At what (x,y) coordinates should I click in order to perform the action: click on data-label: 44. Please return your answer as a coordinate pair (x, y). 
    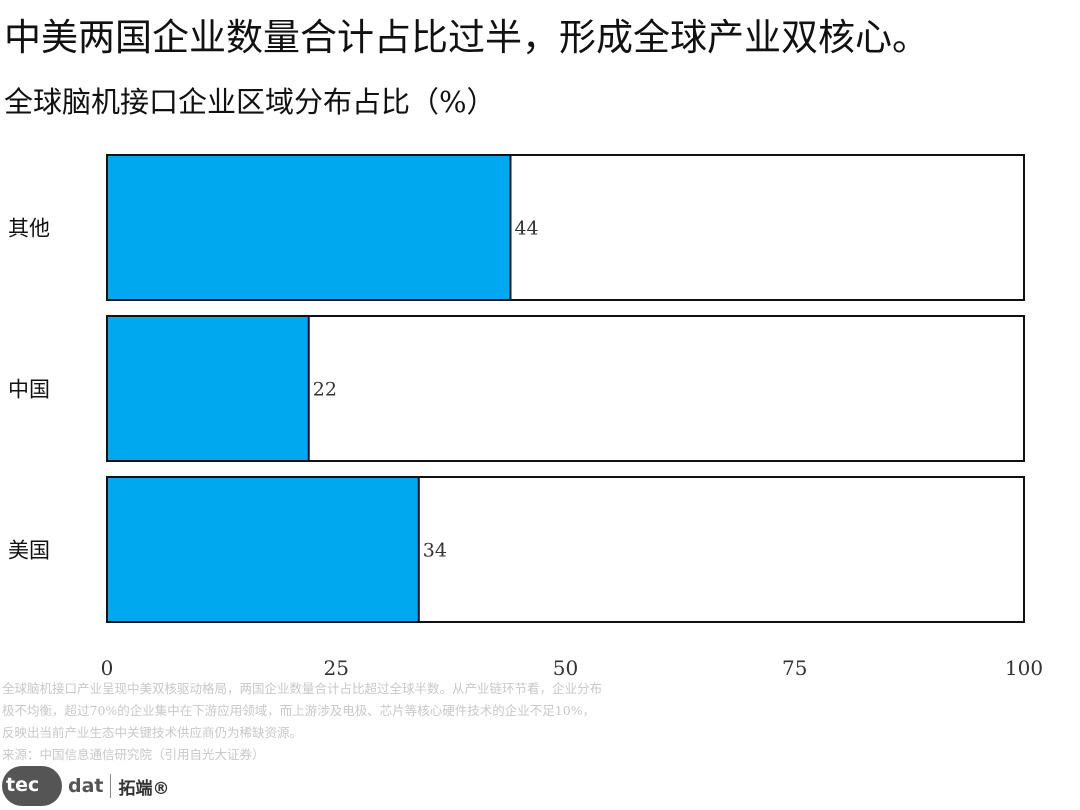
    Looking at the image, I should click on (526, 229).